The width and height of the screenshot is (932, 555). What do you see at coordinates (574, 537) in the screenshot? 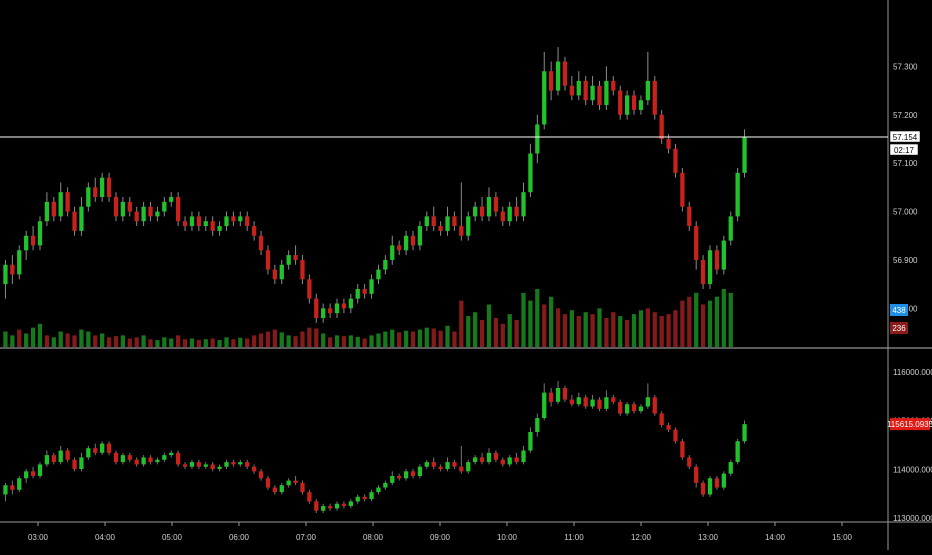
I see `time-tick-label: 11:00` at bounding box center [574, 537].